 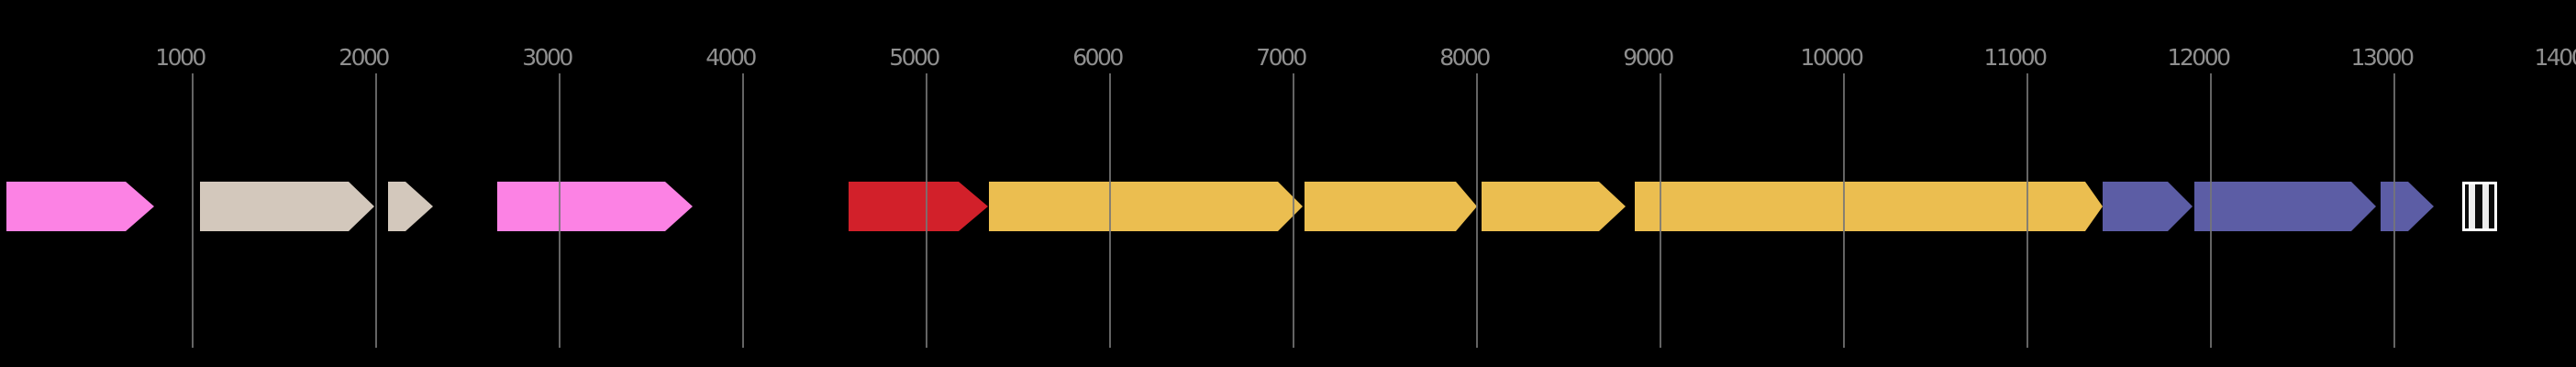 I want to click on ruler-tick-label: 9000, so click(x=1648, y=58).